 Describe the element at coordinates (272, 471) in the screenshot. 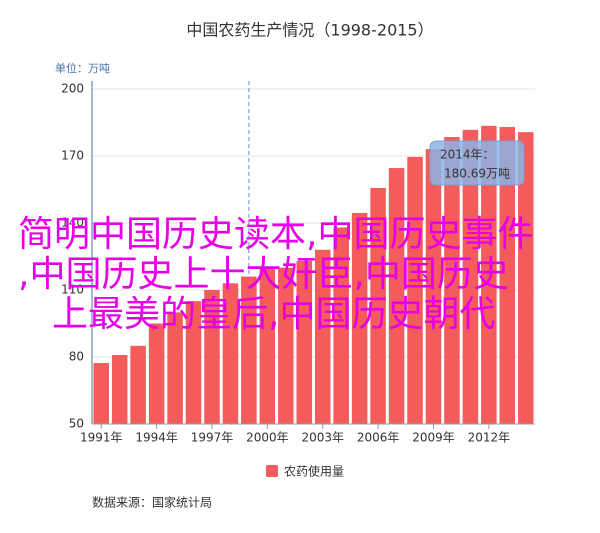

I see `legend-swatch` at that location.